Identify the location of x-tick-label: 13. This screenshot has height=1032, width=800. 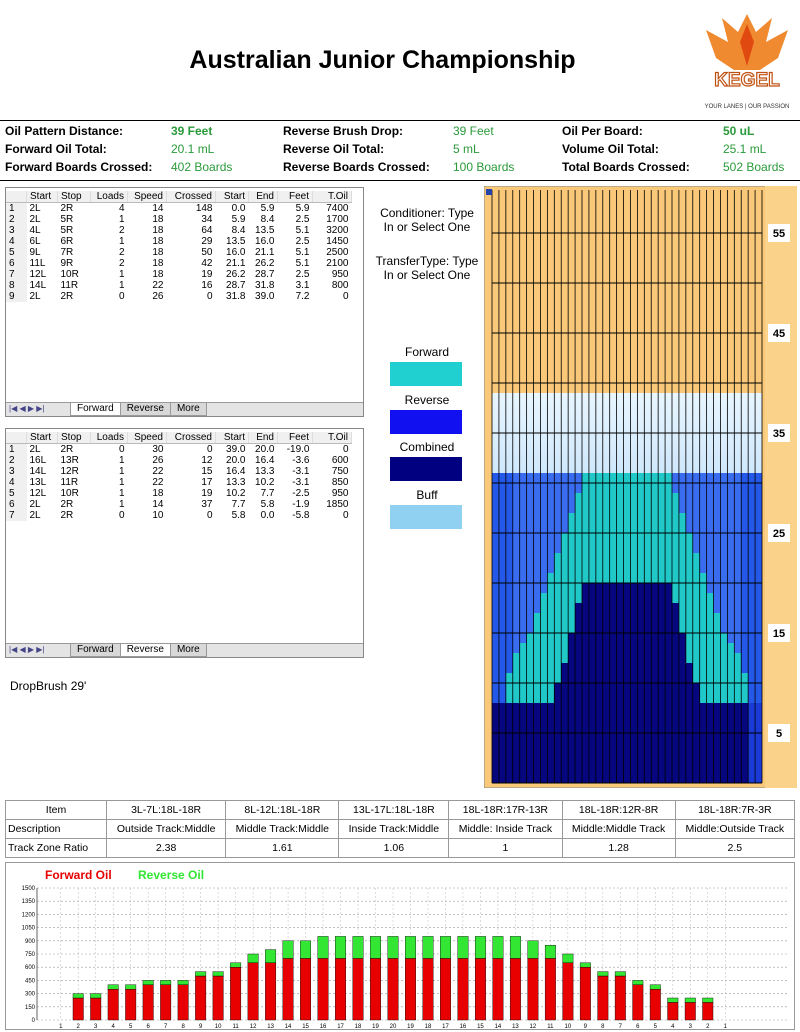
(515, 1027).